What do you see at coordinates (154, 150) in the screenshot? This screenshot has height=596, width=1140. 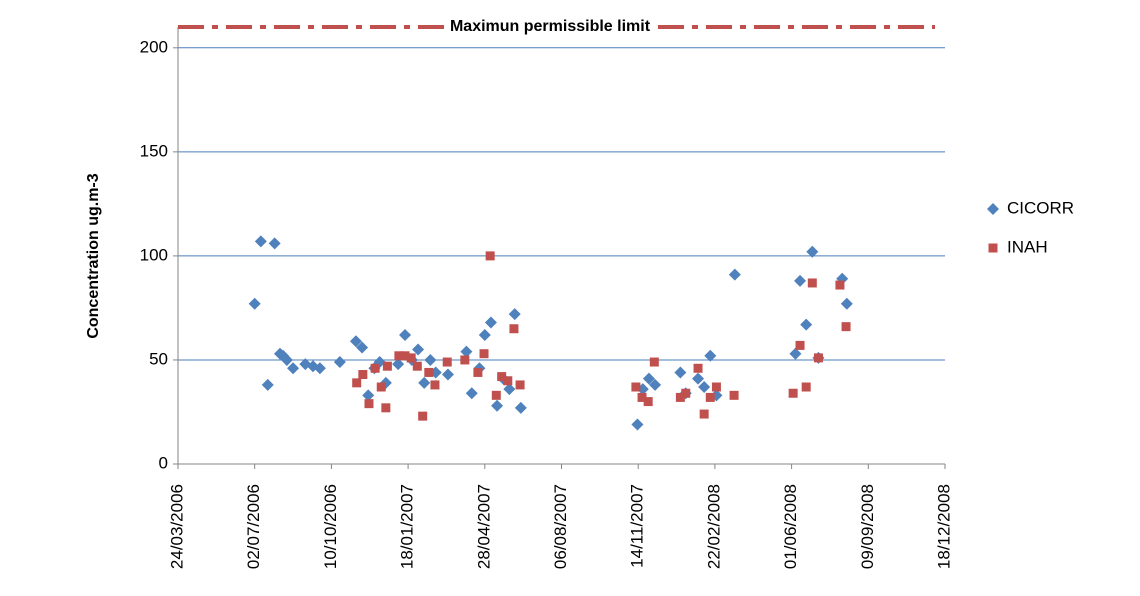 I see `y-tick-label: 150` at bounding box center [154, 150].